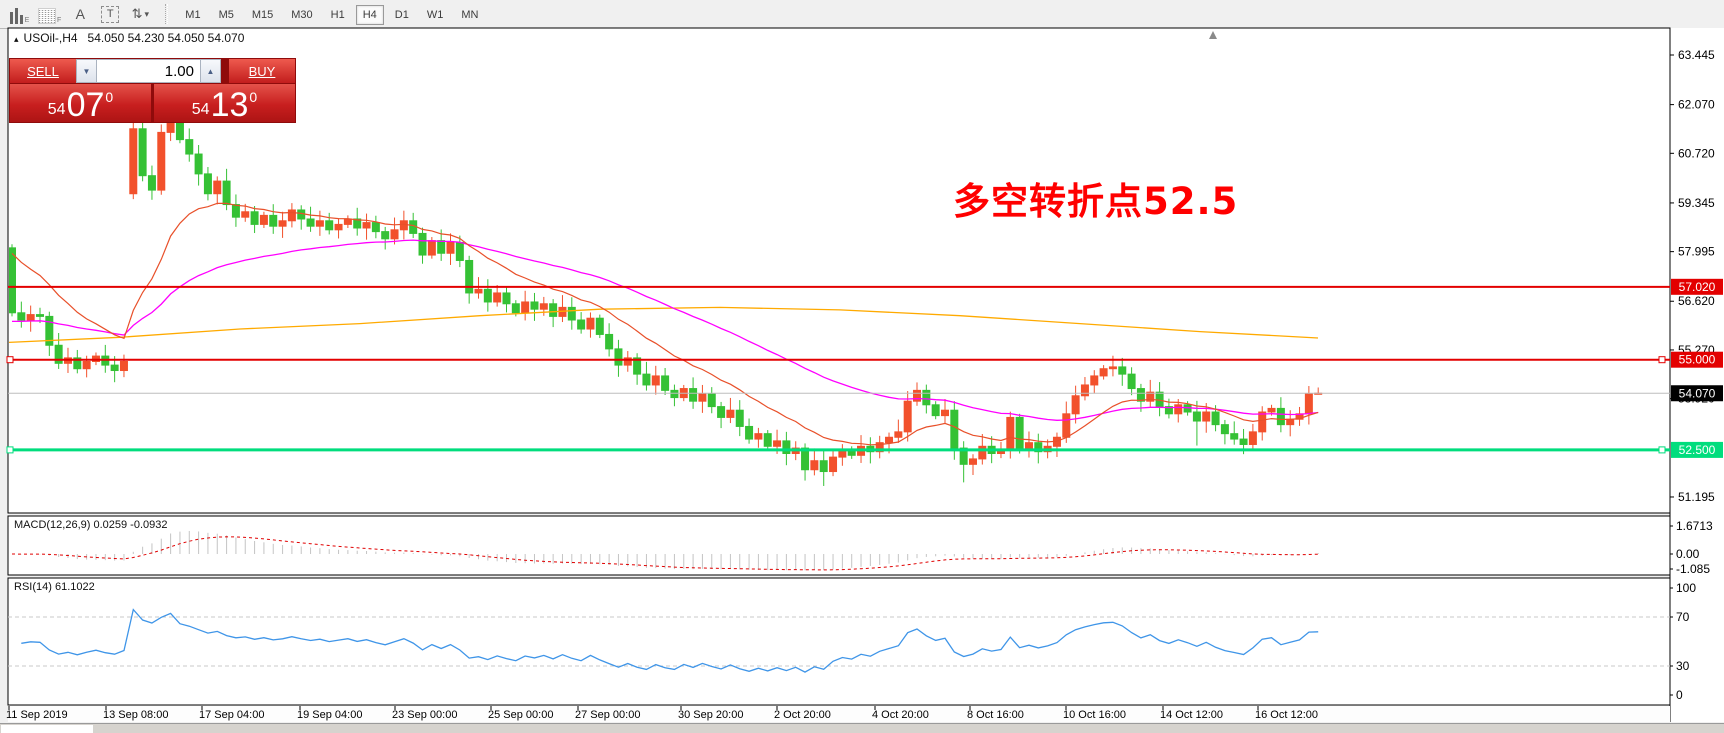 This screenshot has height=733, width=1724. I want to click on volume-decrease-button: ▼, so click(86, 71).